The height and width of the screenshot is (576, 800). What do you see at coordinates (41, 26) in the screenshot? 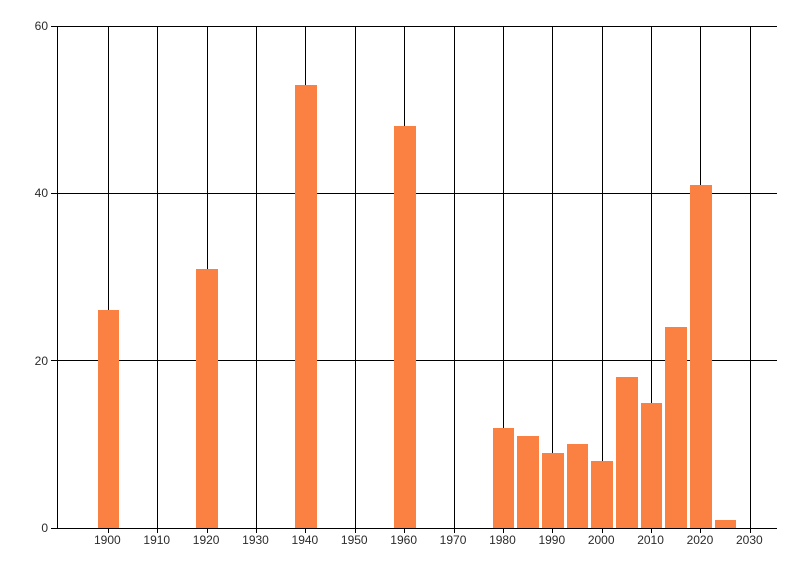
I see `y-tick-label: 60` at bounding box center [41, 26].